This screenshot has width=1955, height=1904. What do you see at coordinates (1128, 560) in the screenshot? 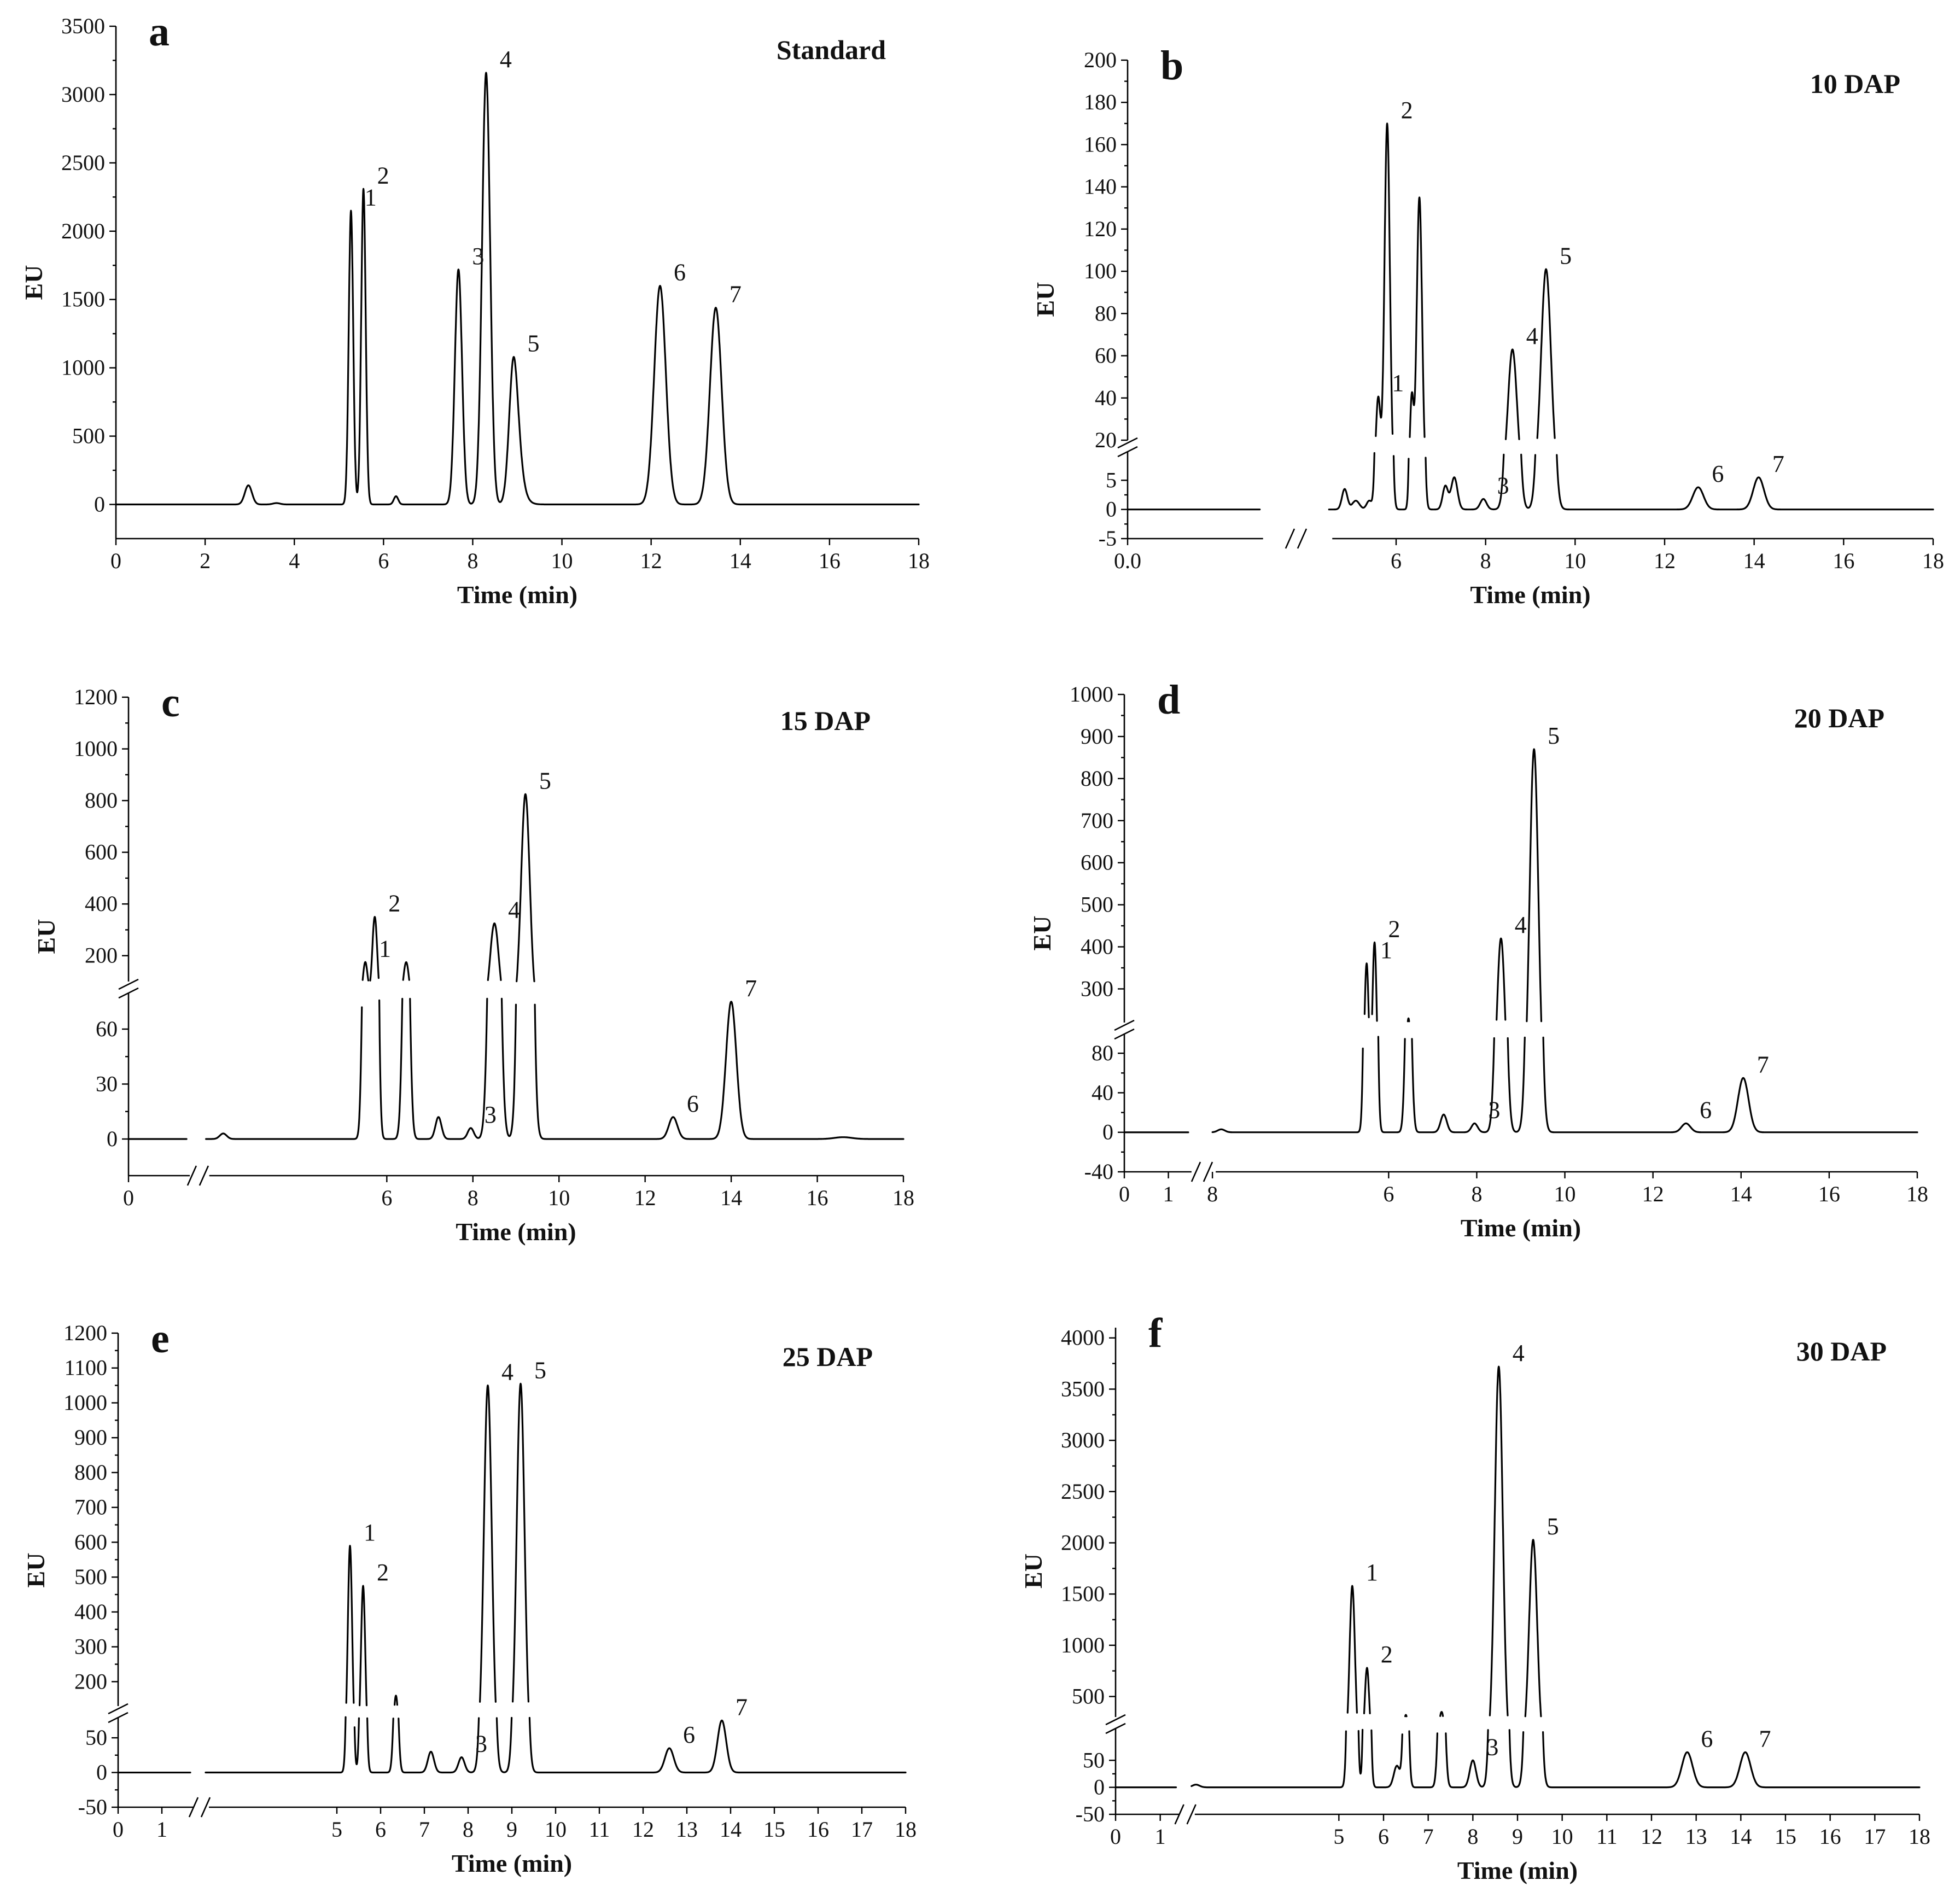
I see `x-tick-label: 0.0` at bounding box center [1128, 560].